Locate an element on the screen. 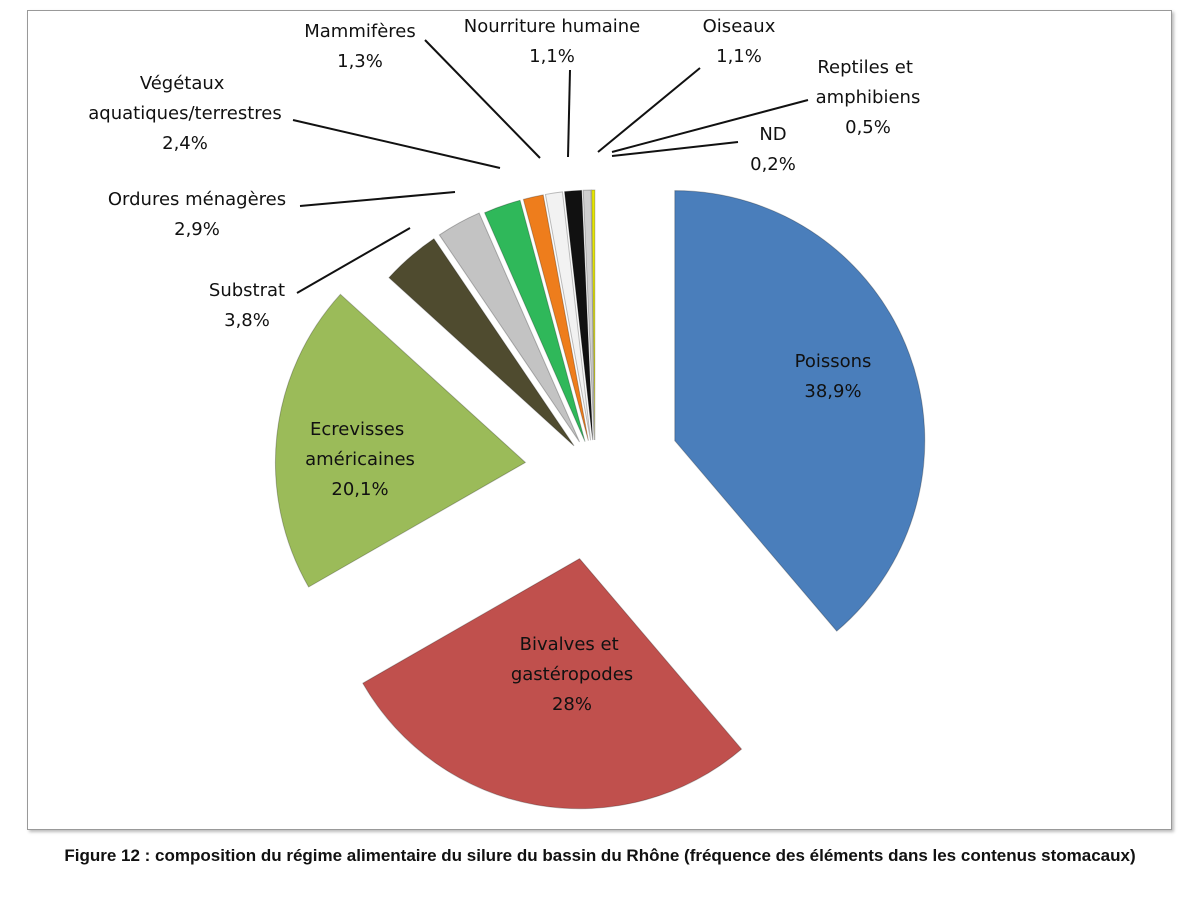 The height and width of the screenshot is (901, 1200). slice-label: Oiseaux is located at coordinates (739, 26).